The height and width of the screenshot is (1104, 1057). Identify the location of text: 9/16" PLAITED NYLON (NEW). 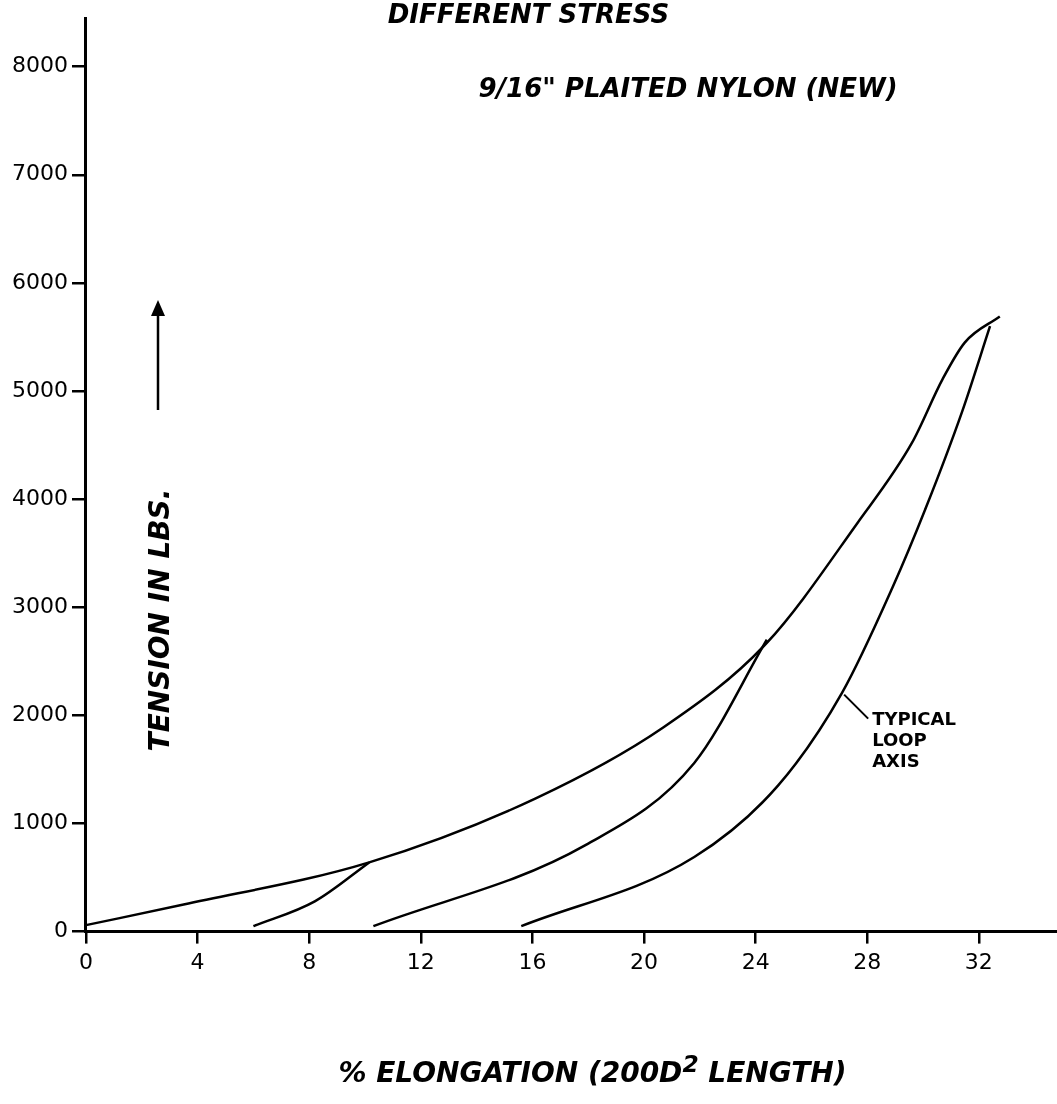
(688, 87).